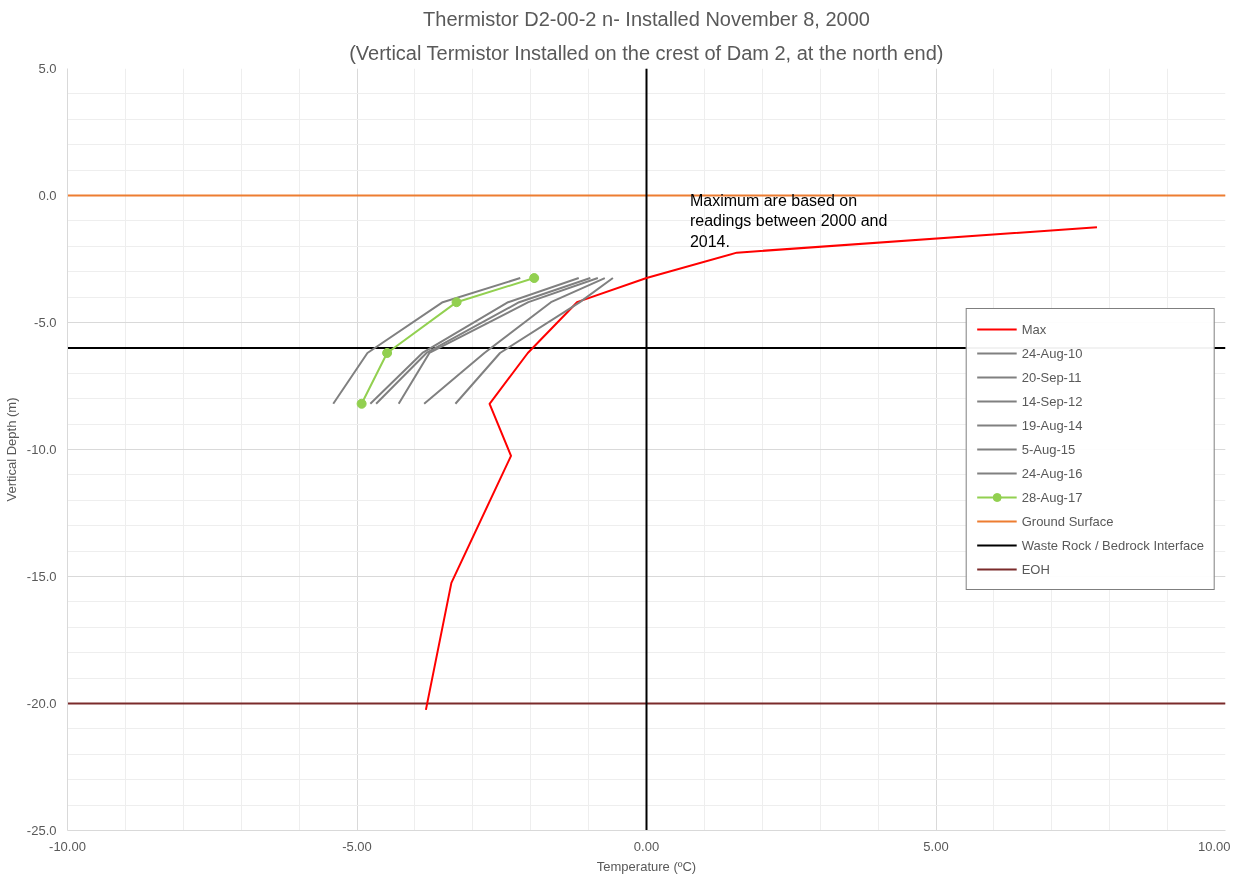 The image size is (1241, 886). What do you see at coordinates (1034, 329) in the screenshot?
I see `legend-label: Max` at bounding box center [1034, 329].